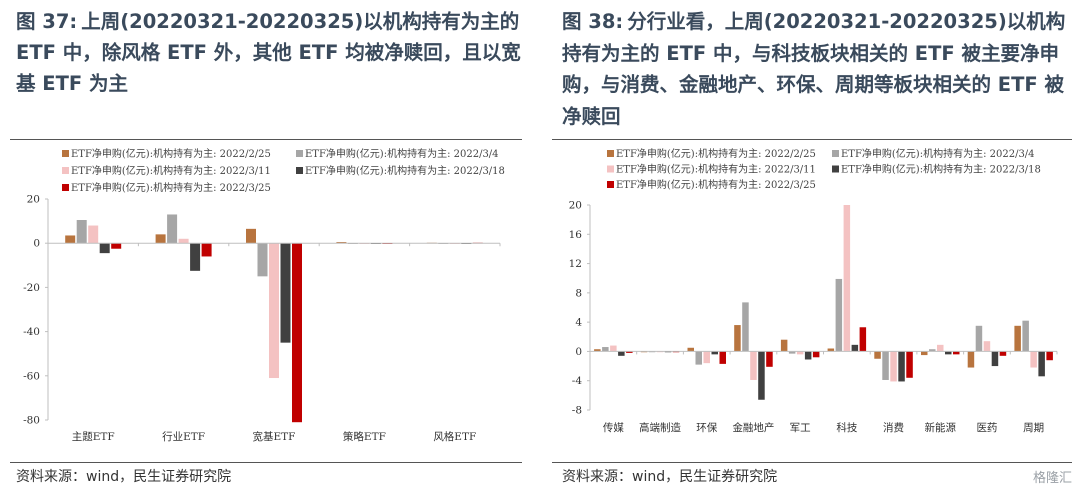 This screenshot has height=490, width=1080. I want to click on x-category-label: 风格ETF, so click(454, 436).